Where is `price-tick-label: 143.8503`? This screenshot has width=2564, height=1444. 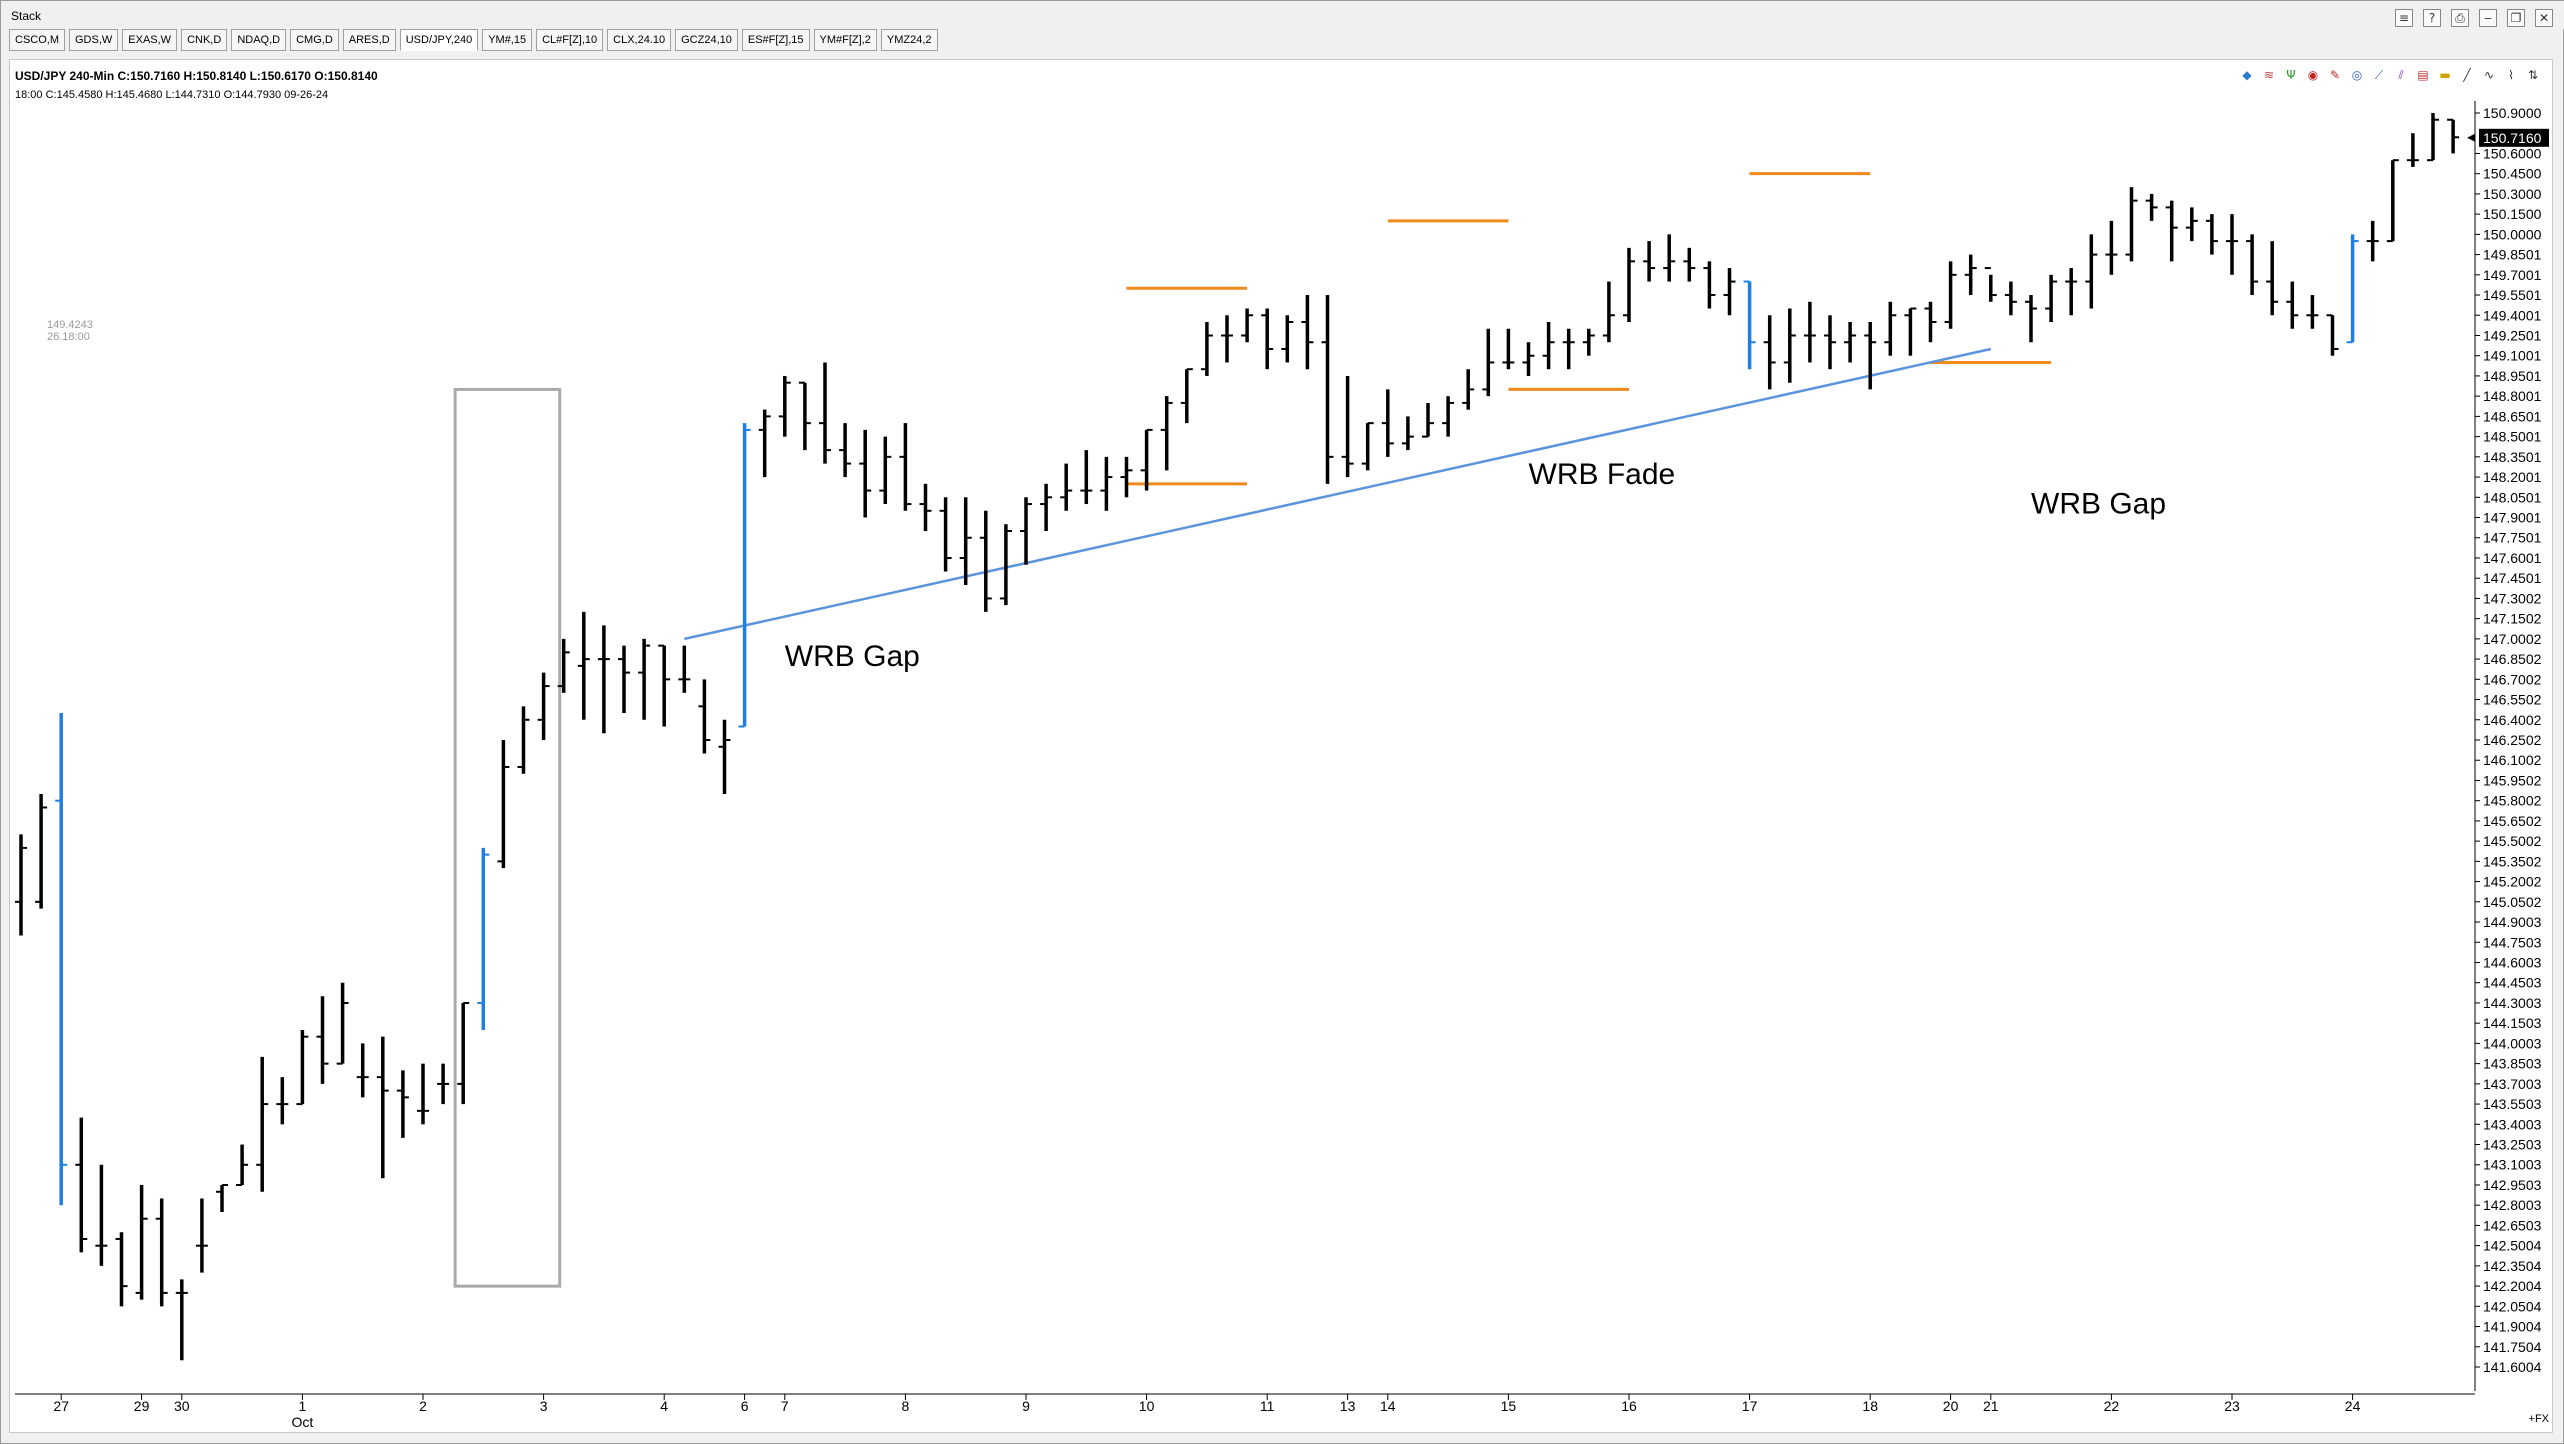 price-tick-label: 143.8503 is located at coordinates (2512, 1064).